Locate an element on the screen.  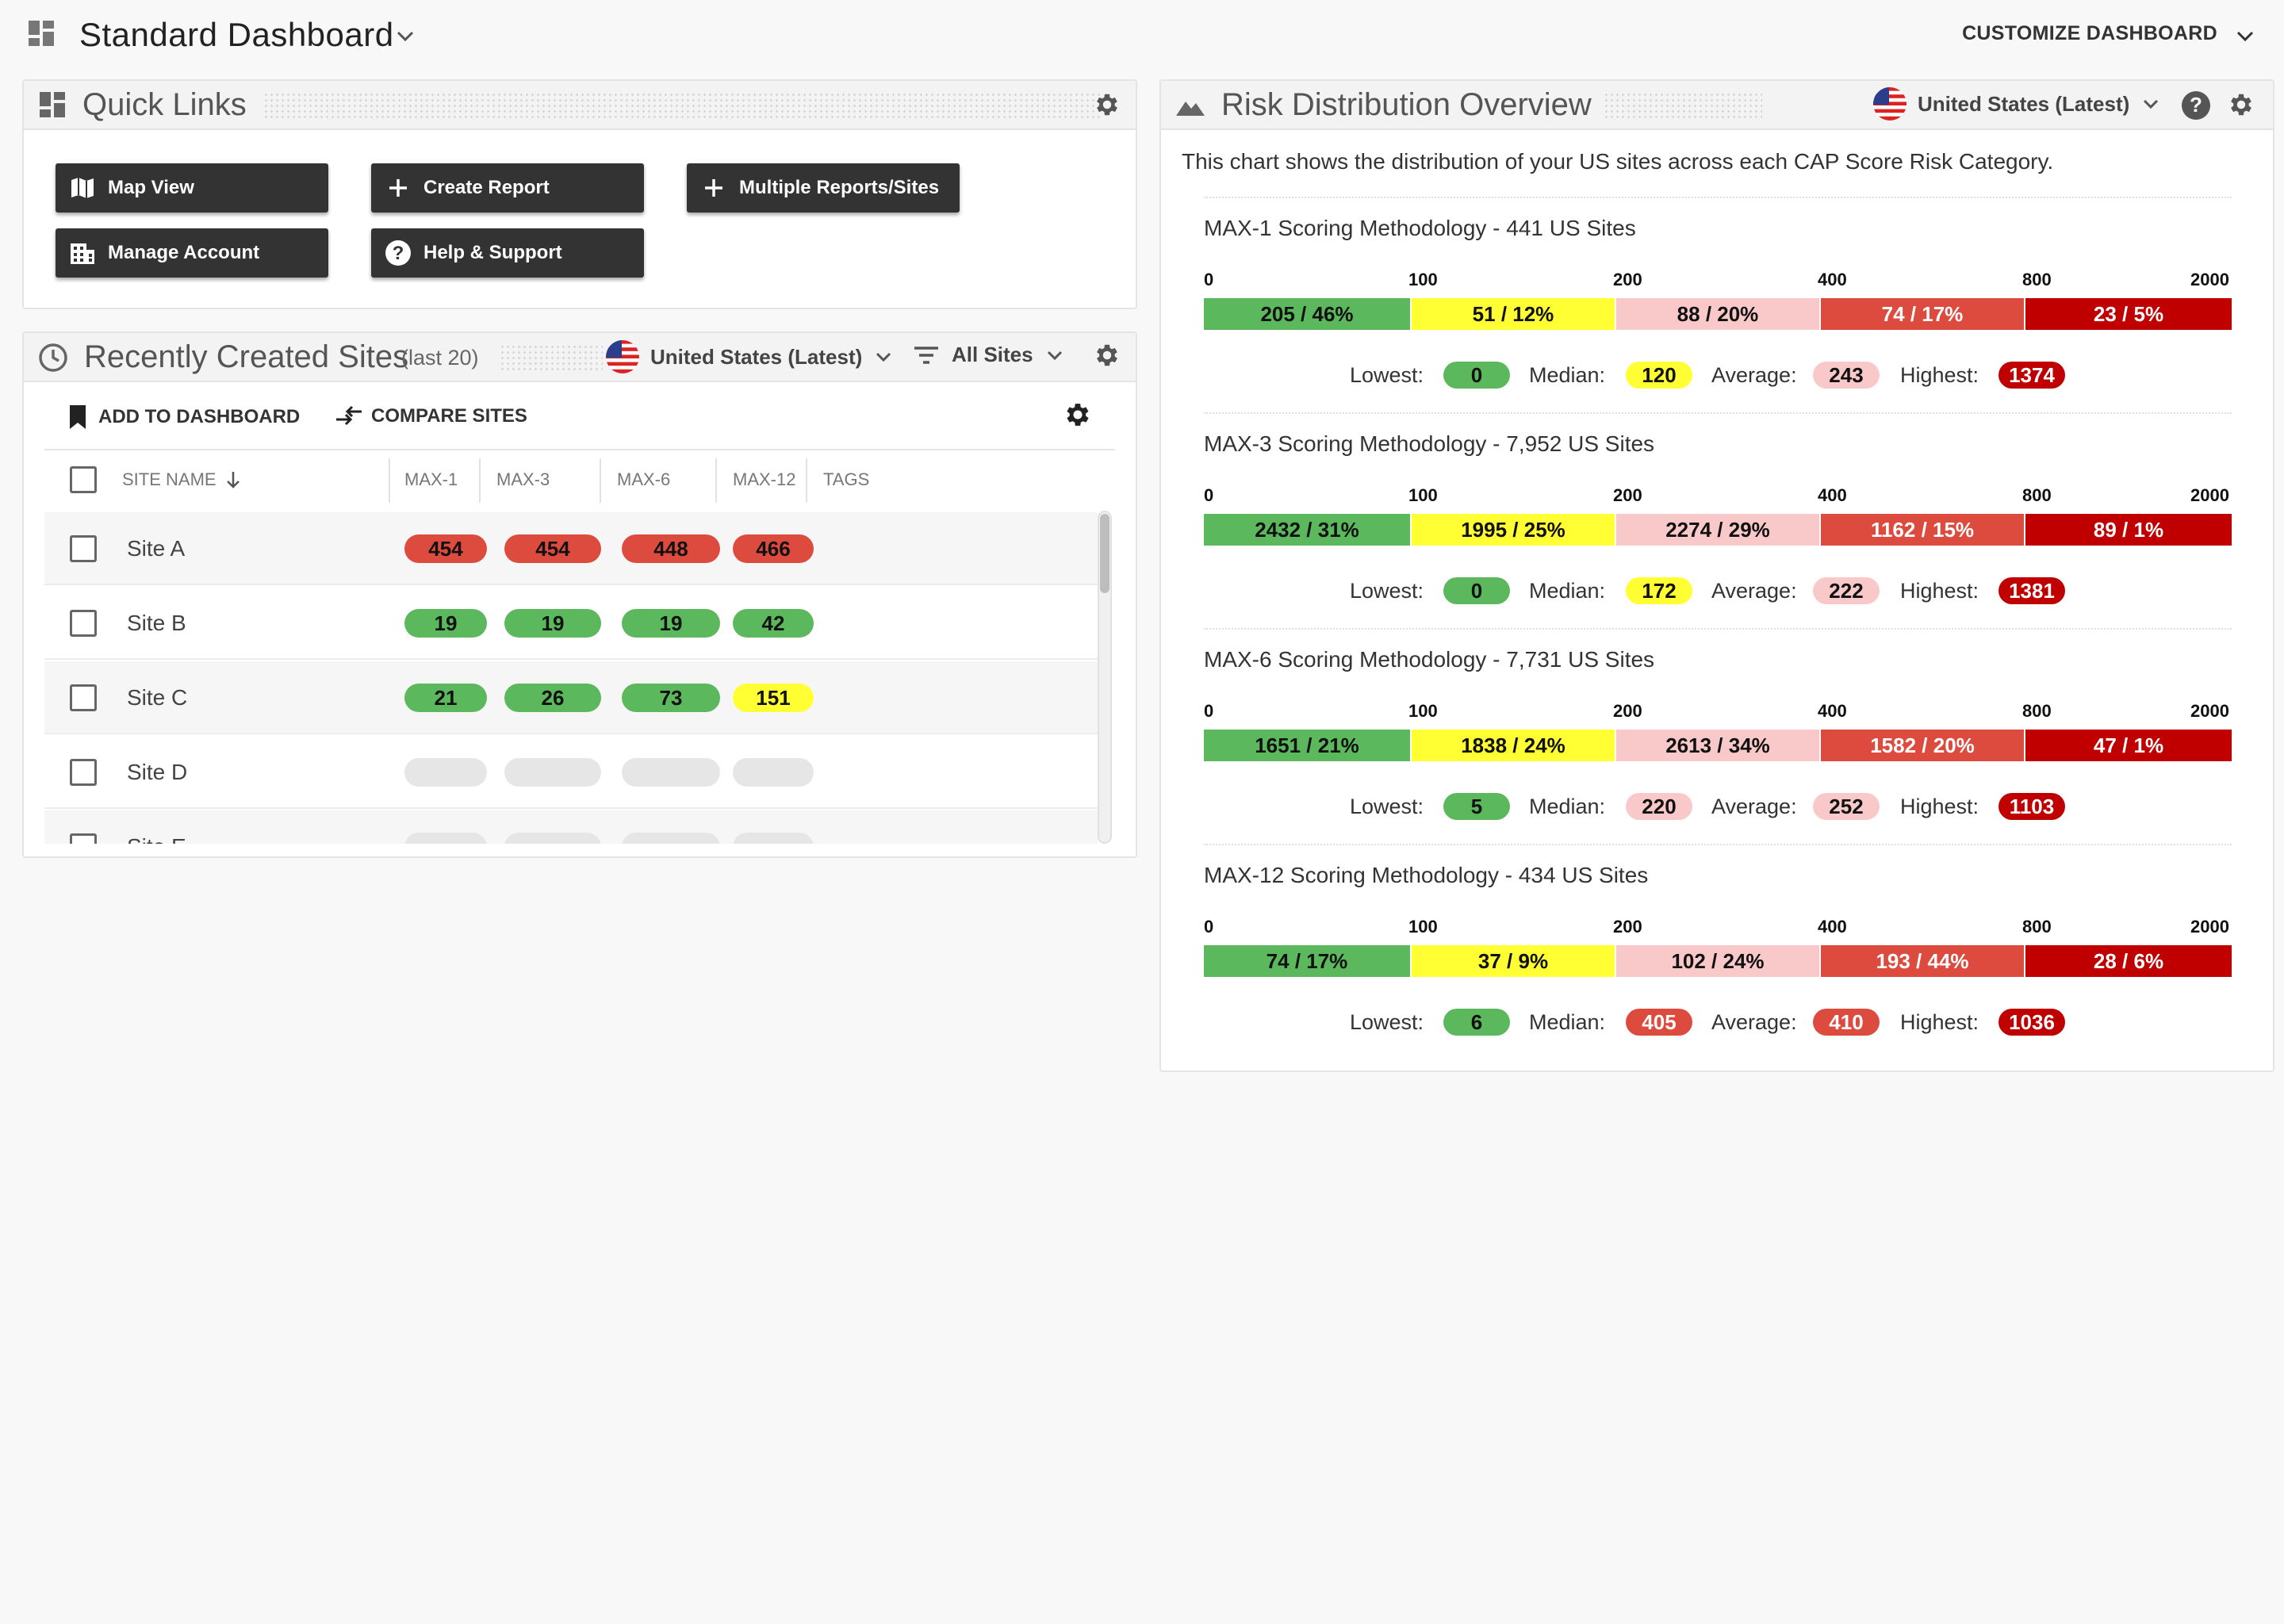
risk-category-segment: 2613 / 34% is located at coordinates (1717, 745).